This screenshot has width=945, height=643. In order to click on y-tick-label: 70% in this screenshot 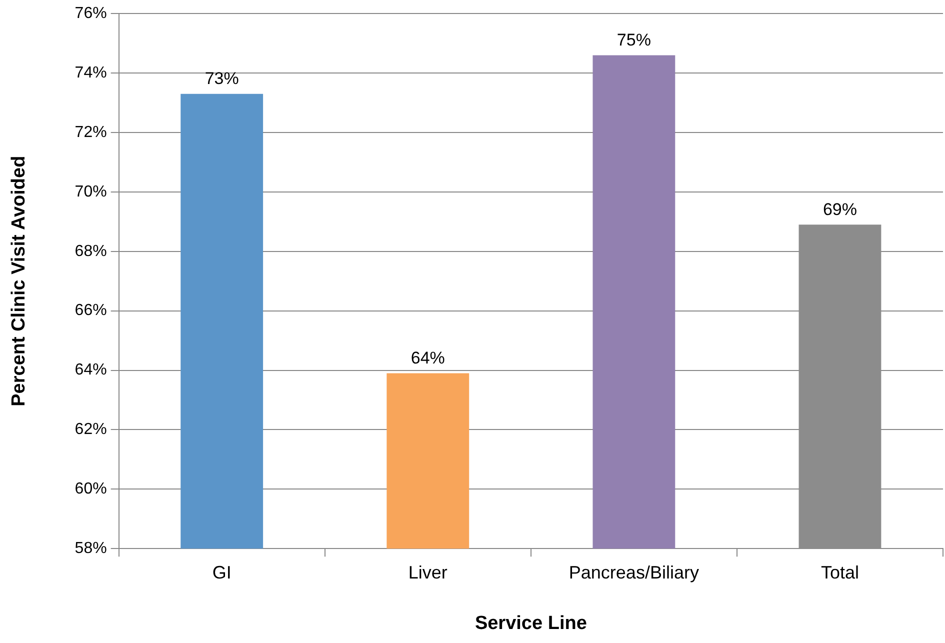, I will do `click(90, 191)`.